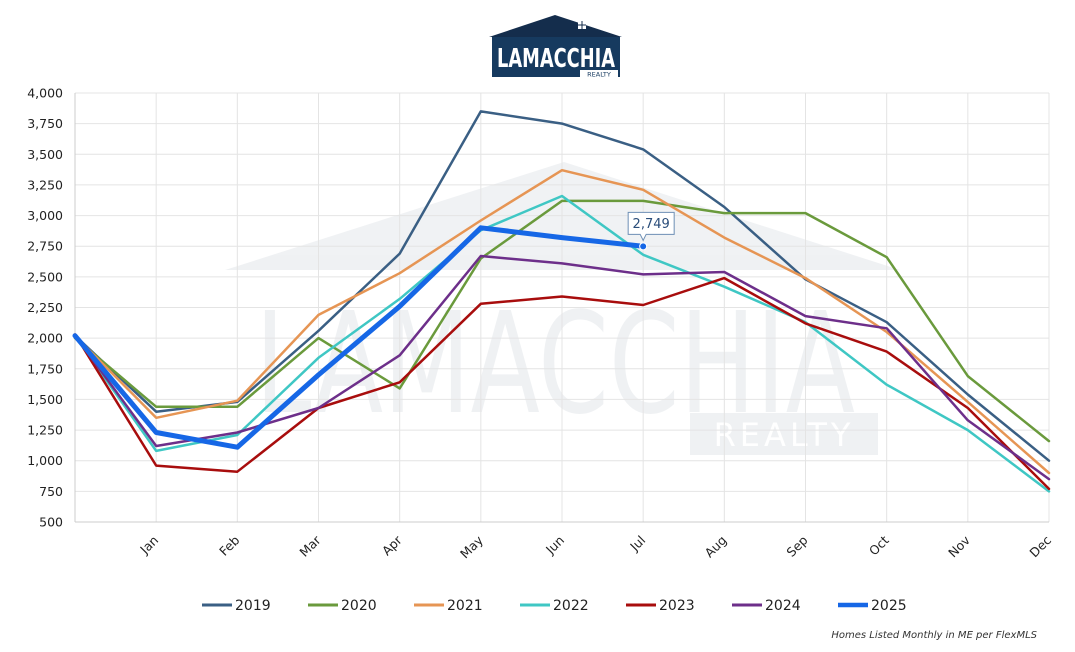 This screenshot has height=652, width=1075. I want to click on y-tick-label: 1,500, so click(45, 399).